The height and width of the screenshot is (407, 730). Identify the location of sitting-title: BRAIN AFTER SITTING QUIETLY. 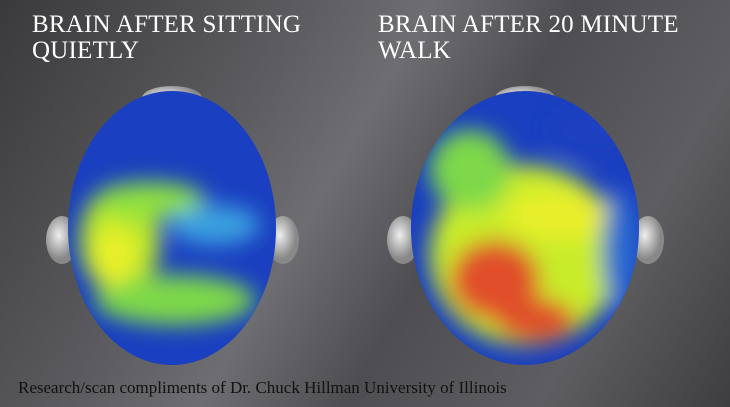
(166, 38).